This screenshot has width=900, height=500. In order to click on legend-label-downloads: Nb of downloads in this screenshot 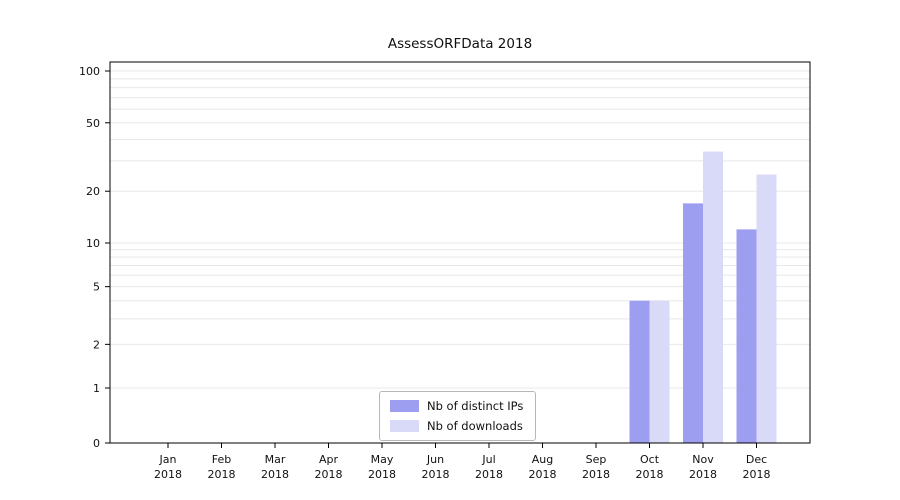, I will do `click(475, 426)`.